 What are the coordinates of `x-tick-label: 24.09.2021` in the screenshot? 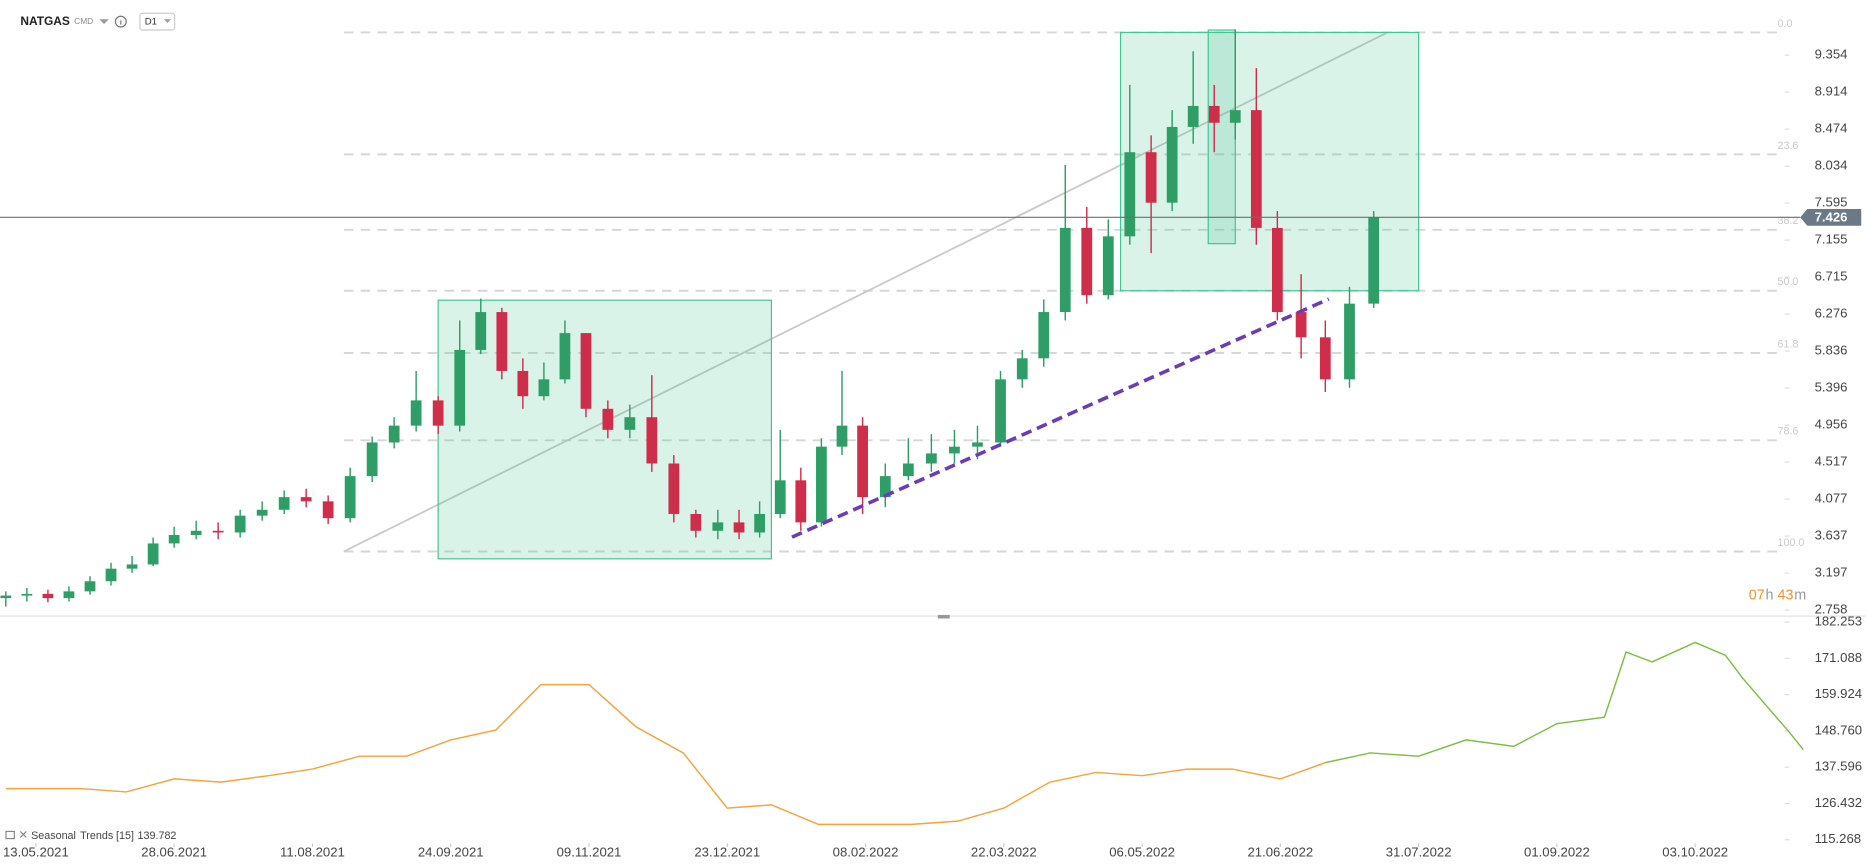 It's located at (451, 851).